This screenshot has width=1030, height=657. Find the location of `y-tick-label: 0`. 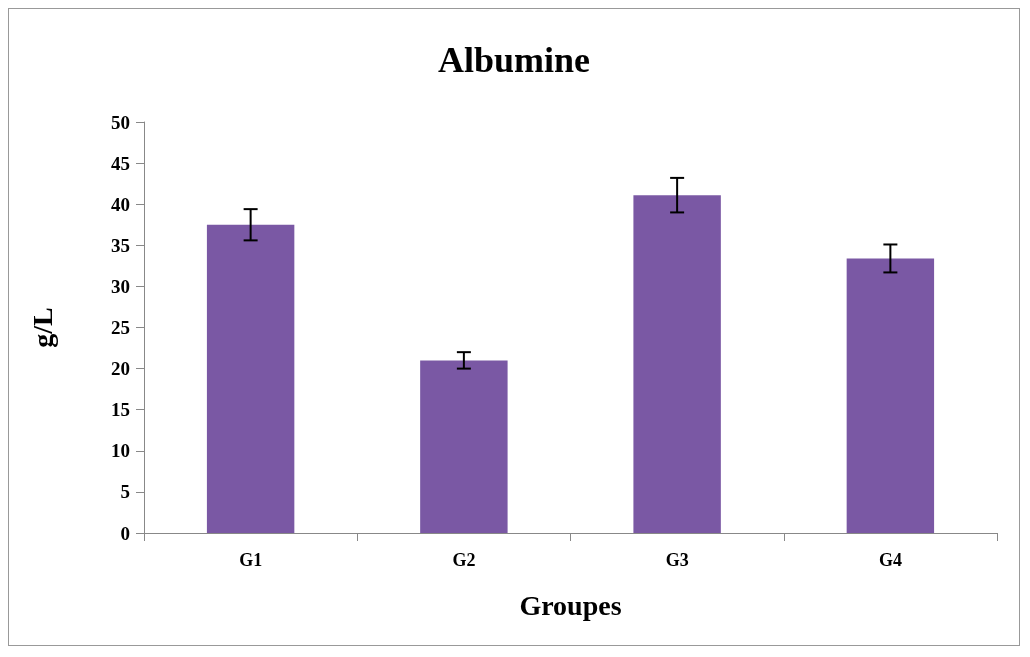

y-tick-label: 0 is located at coordinates (125, 533).